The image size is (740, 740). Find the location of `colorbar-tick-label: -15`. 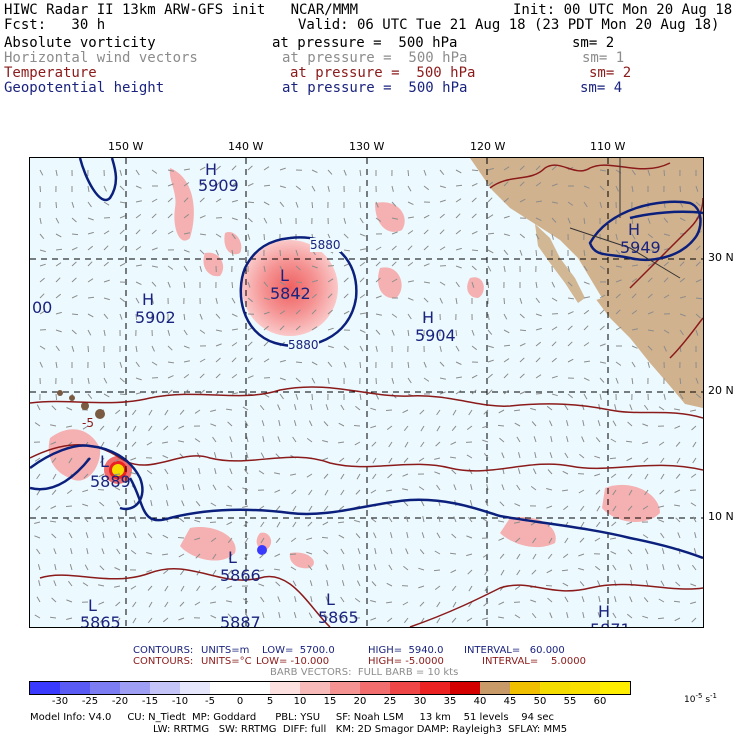

colorbar-tick-label: -15 is located at coordinates (150, 701).